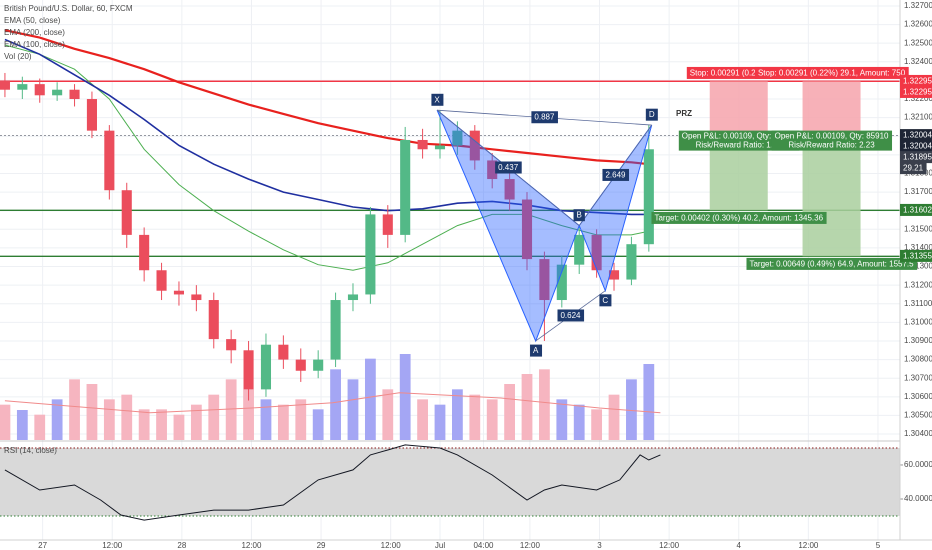  Describe the element at coordinates (42, 545) in the screenshot. I see `x-tick-label: 27` at that location.